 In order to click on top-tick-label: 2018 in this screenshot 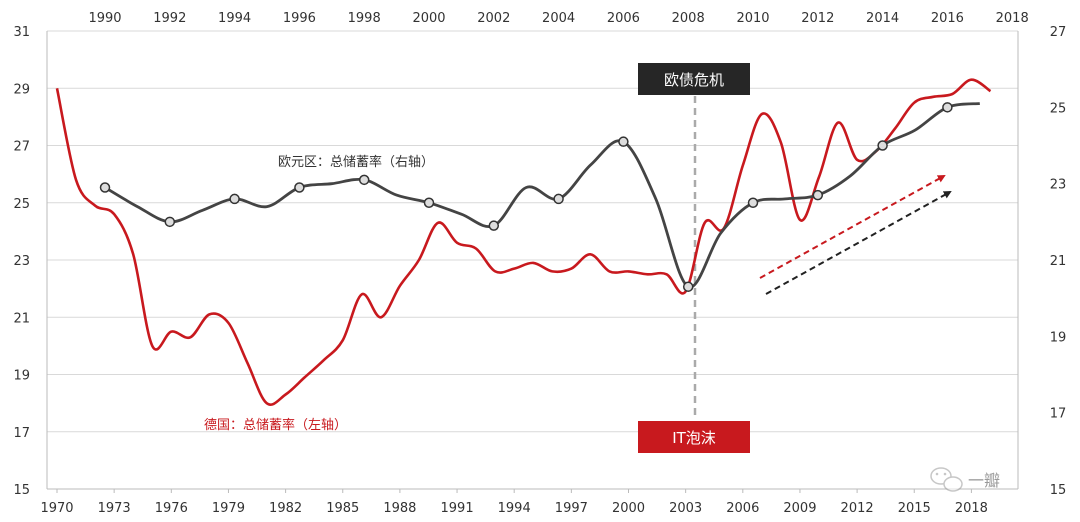, I will do `click(1012, 18)`.